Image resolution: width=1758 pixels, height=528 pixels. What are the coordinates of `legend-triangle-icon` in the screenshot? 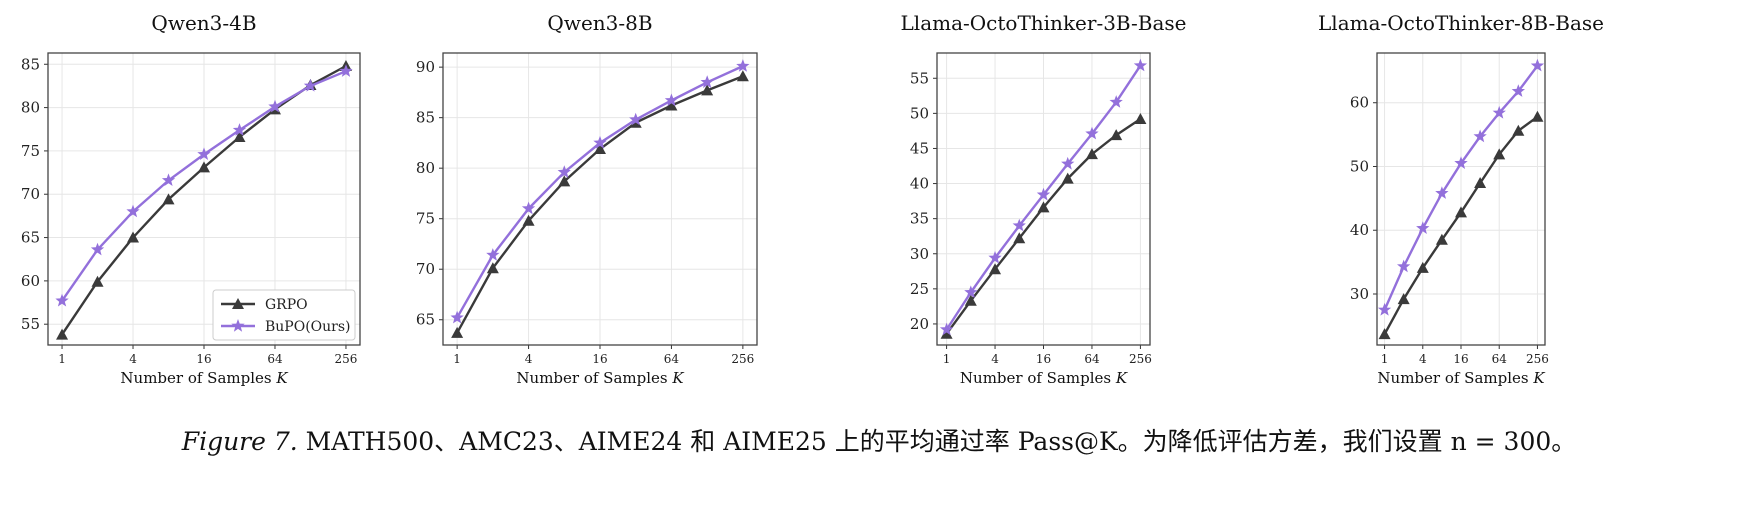 It's located at (238, 303).